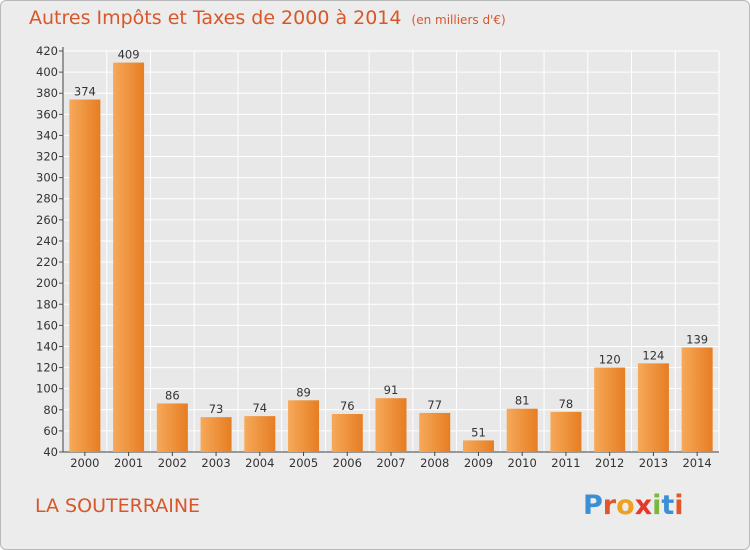 The height and width of the screenshot is (550, 750). I want to click on y-tick-label: 180, so click(47, 304).